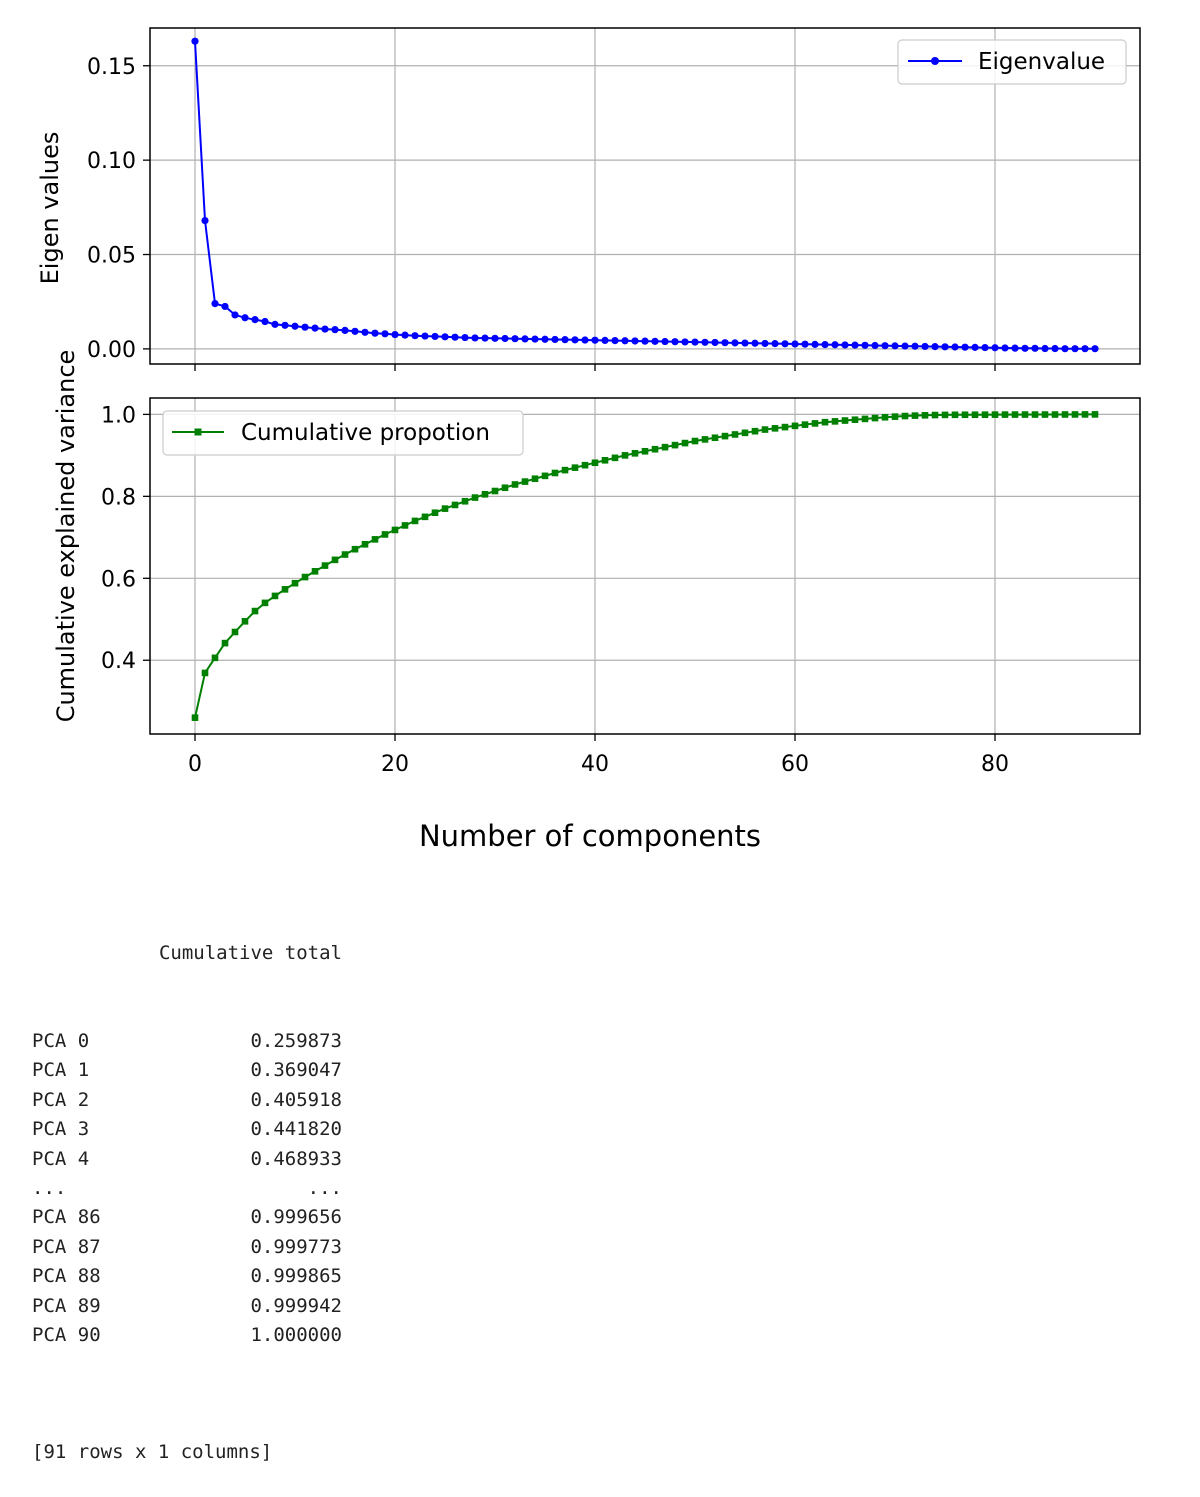 Image resolution: width=1200 pixels, height=1497 pixels. I want to click on table-footer: [91 rows x 1 columns], so click(152, 1452).